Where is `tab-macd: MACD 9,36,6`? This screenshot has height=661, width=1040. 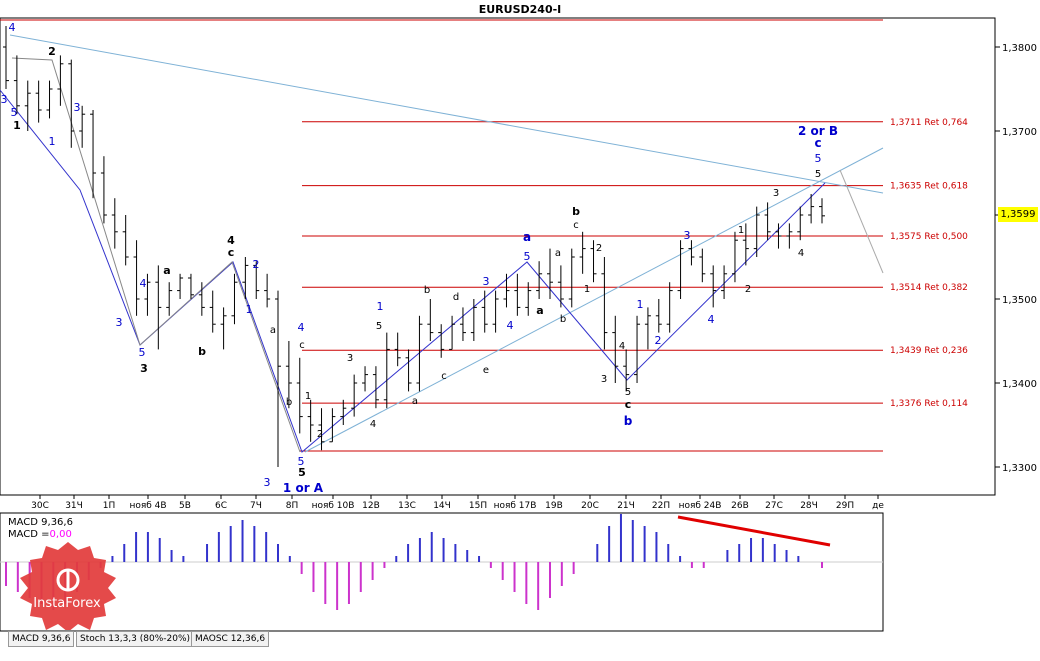
tab-macd: MACD 9,36,6 is located at coordinates (41, 639).